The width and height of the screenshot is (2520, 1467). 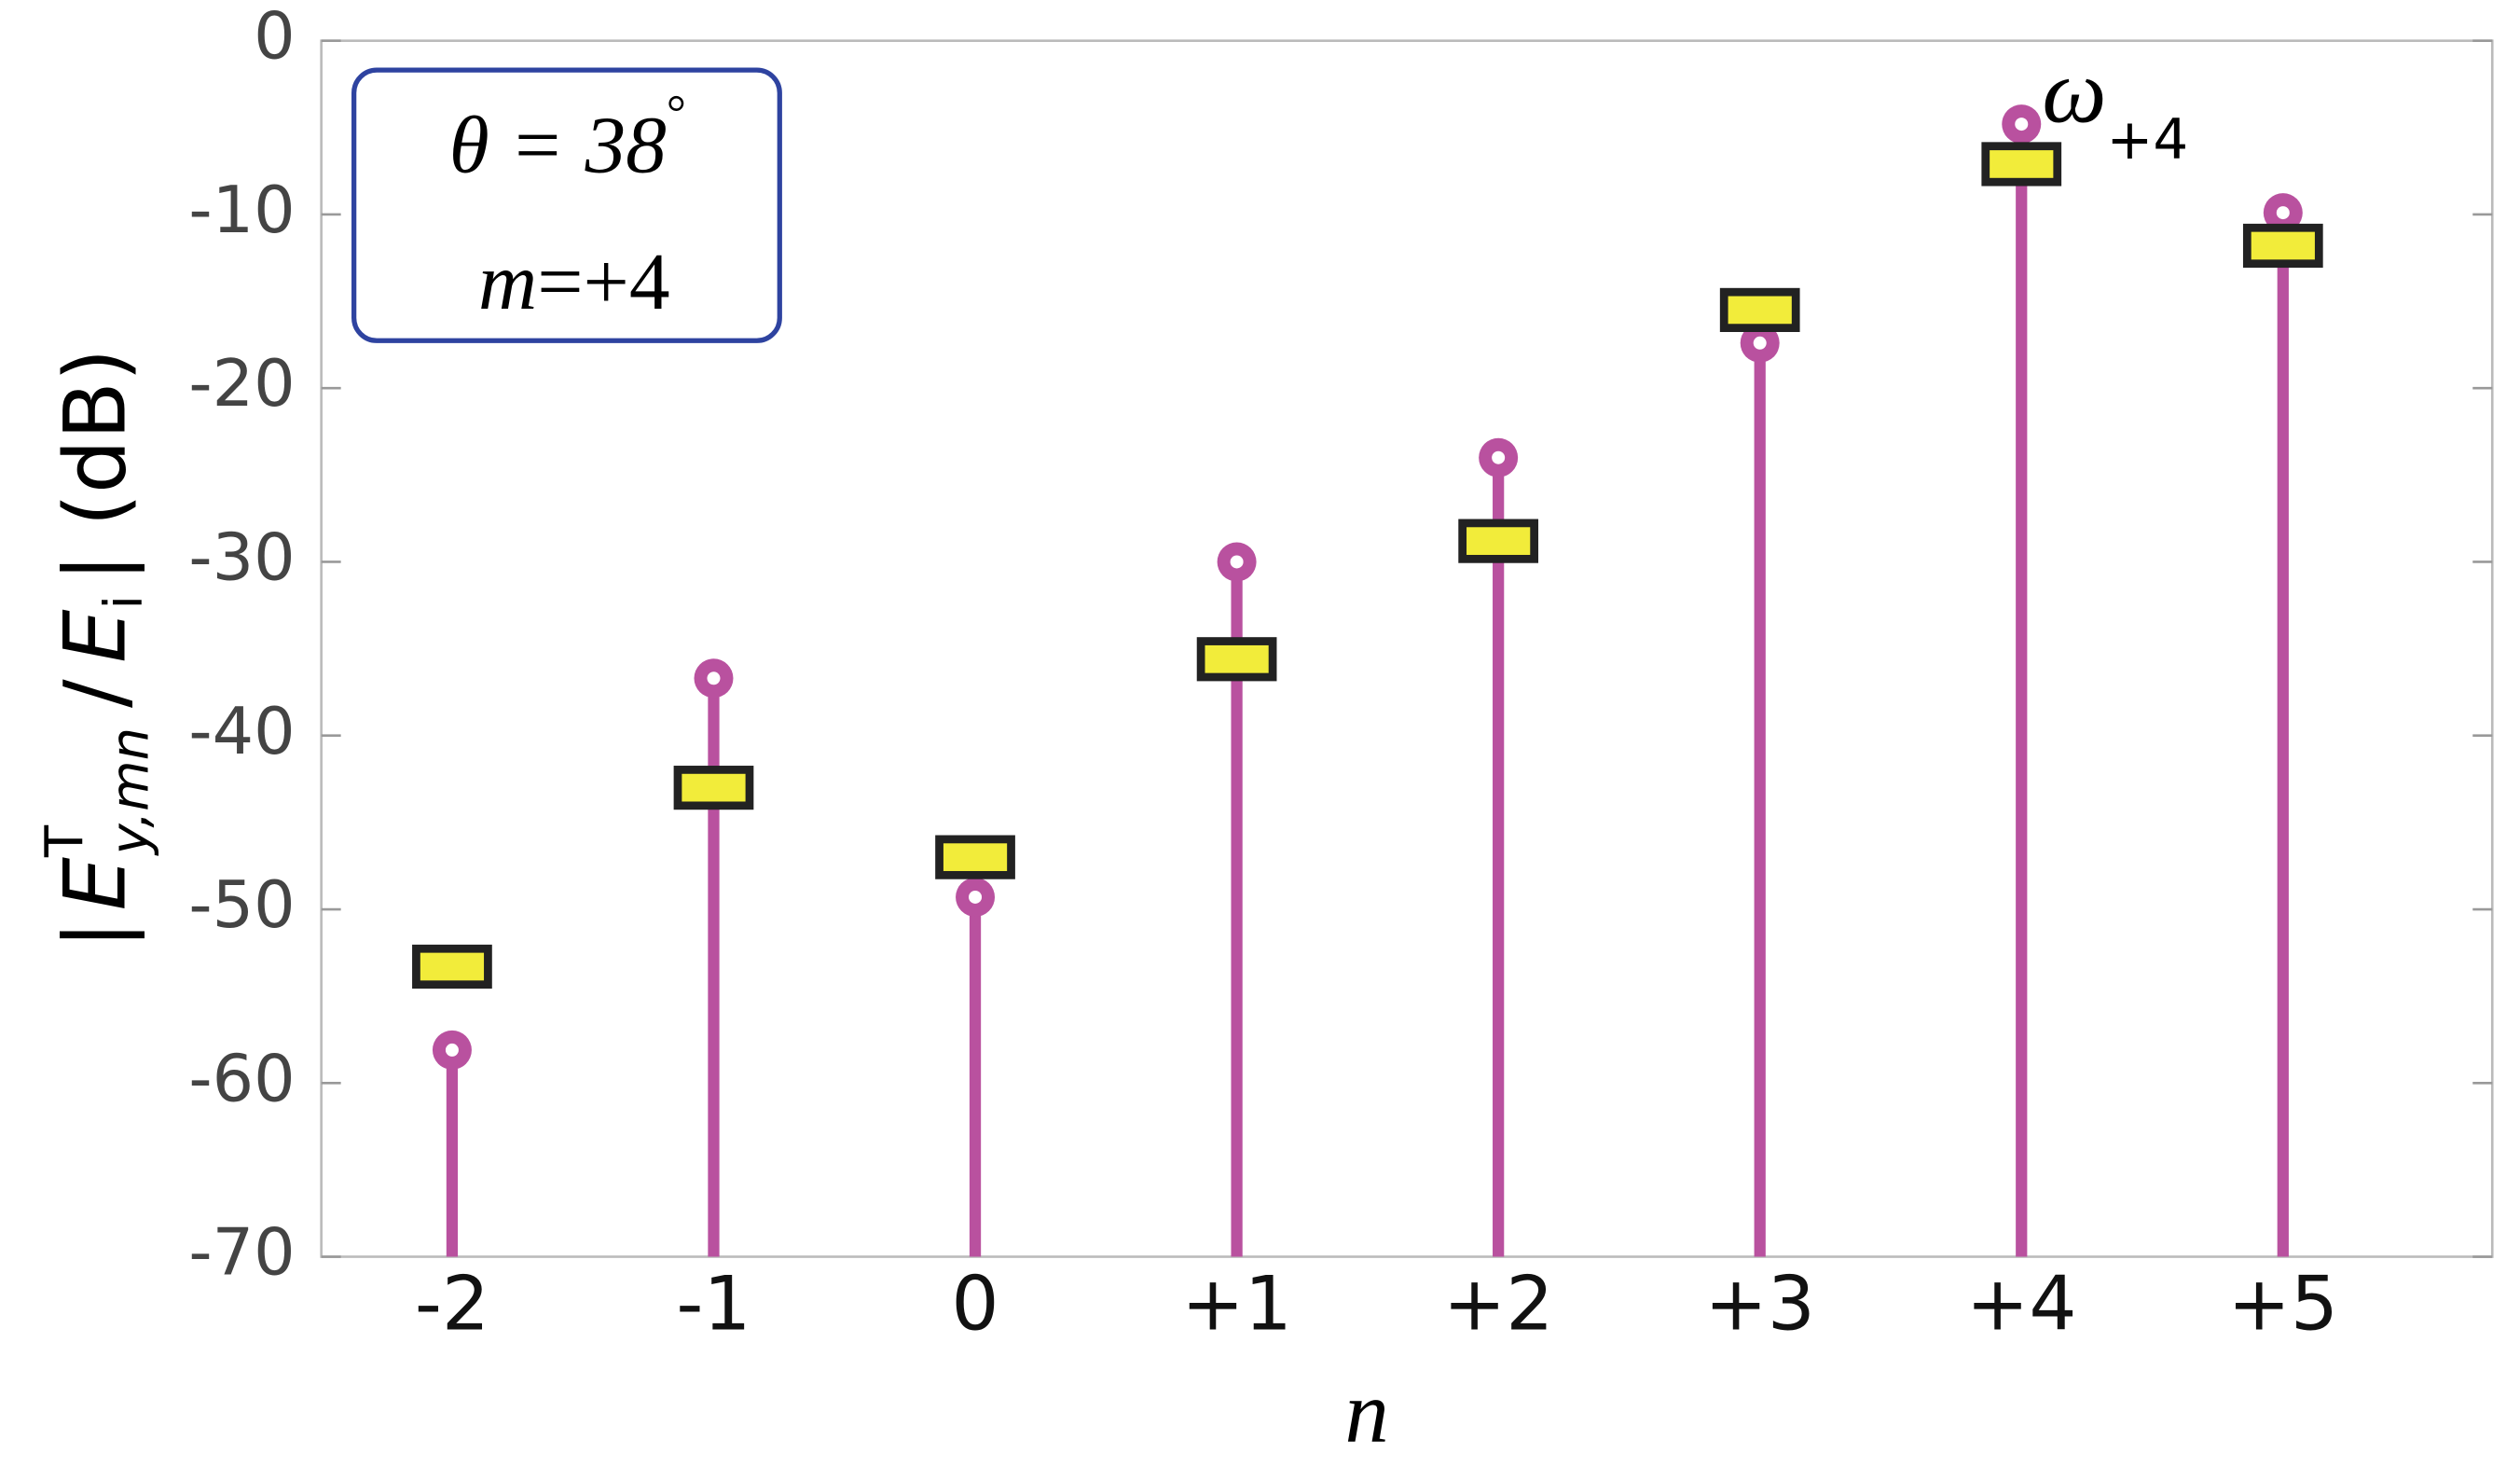 I want to click on annotation-m-value: =+4, so click(x=603, y=281).